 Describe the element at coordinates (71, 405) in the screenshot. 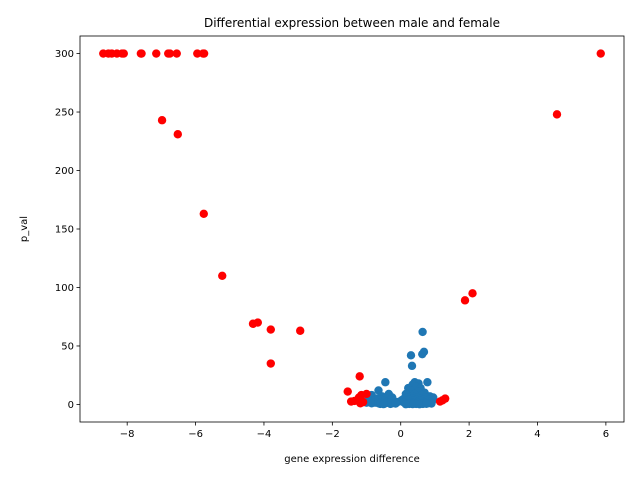

I see `y-tick-label: 0` at that location.